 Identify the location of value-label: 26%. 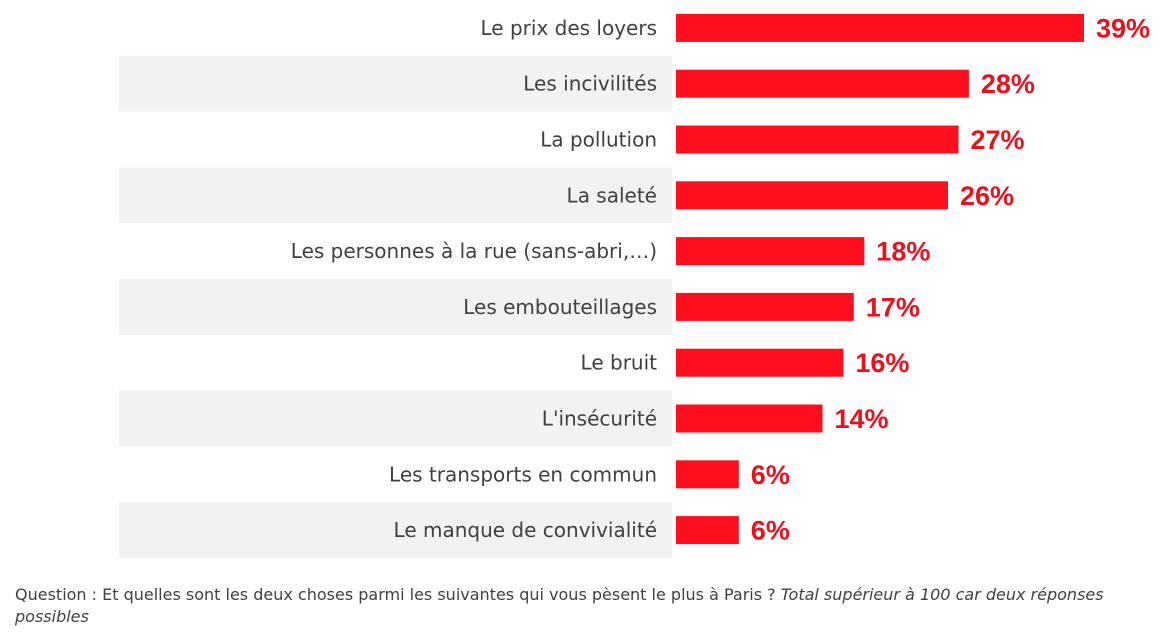
(987, 196).